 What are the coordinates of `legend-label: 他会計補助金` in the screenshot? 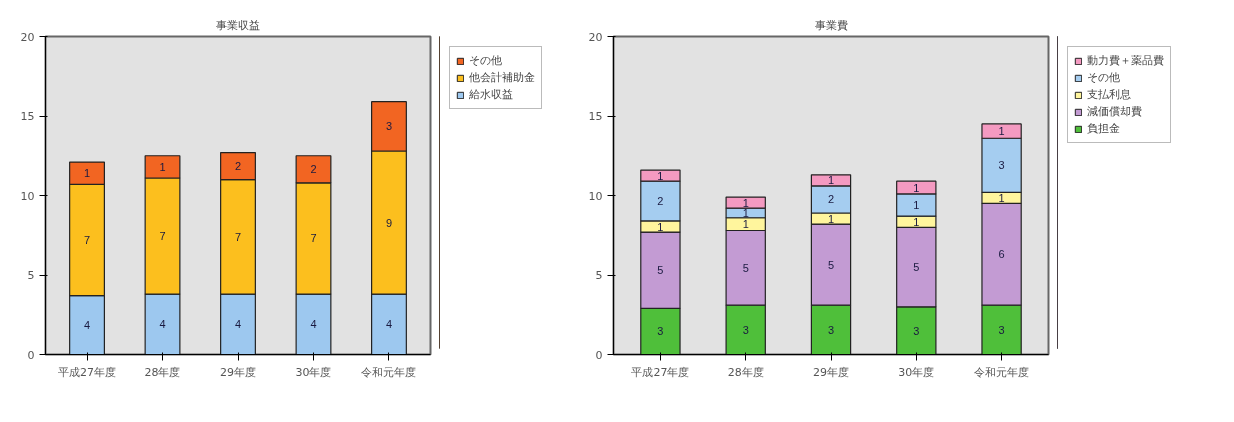 It's located at (502, 77).